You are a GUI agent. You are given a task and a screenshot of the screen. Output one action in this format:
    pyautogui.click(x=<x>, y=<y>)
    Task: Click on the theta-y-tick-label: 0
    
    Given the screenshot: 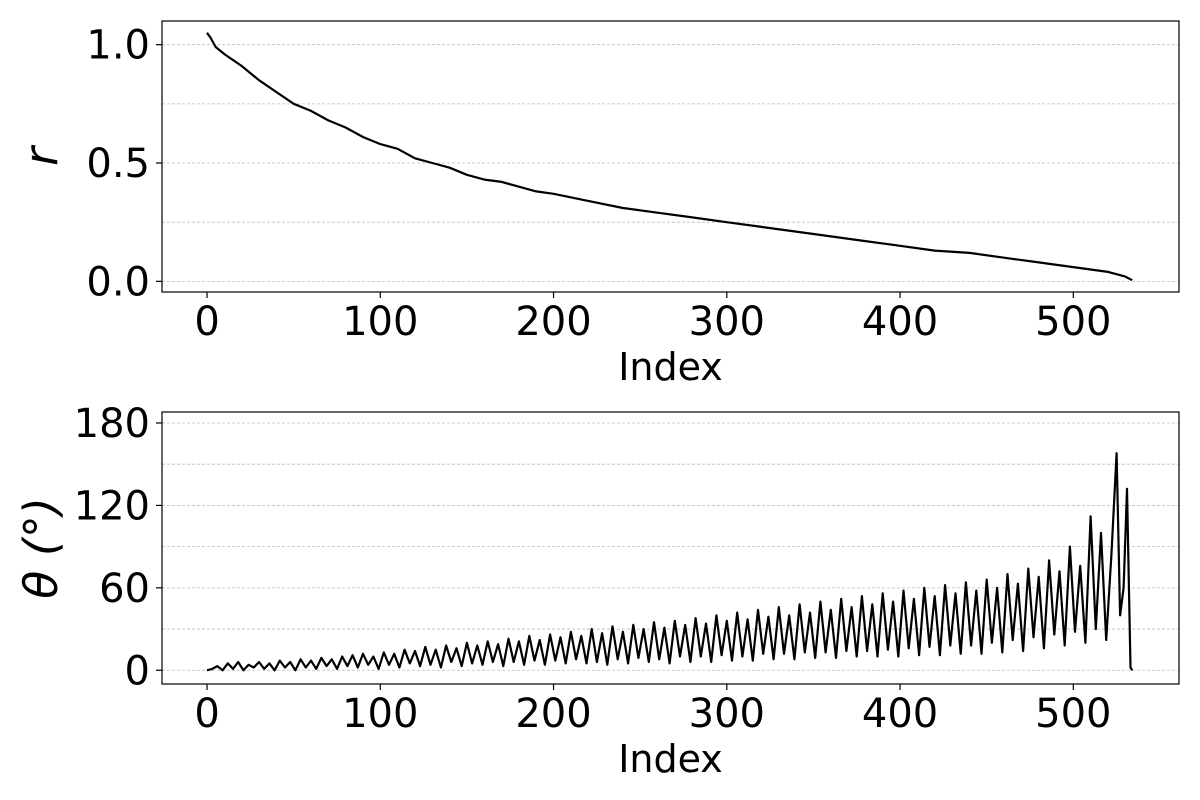 What is the action you would take?
    pyautogui.click(x=137, y=671)
    